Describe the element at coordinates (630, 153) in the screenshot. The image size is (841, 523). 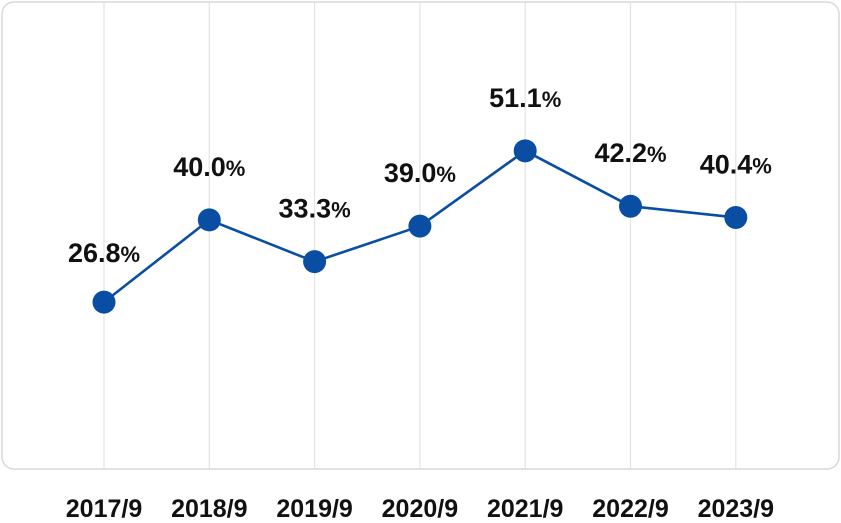
I see `data-label: 42.2%` at that location.